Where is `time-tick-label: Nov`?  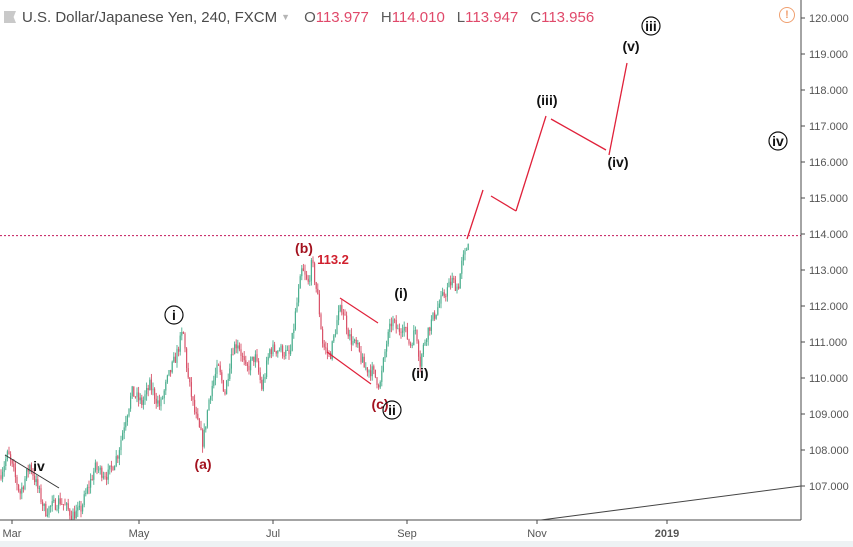 time-tick-label: Nov is located at coordinates (537, 534).